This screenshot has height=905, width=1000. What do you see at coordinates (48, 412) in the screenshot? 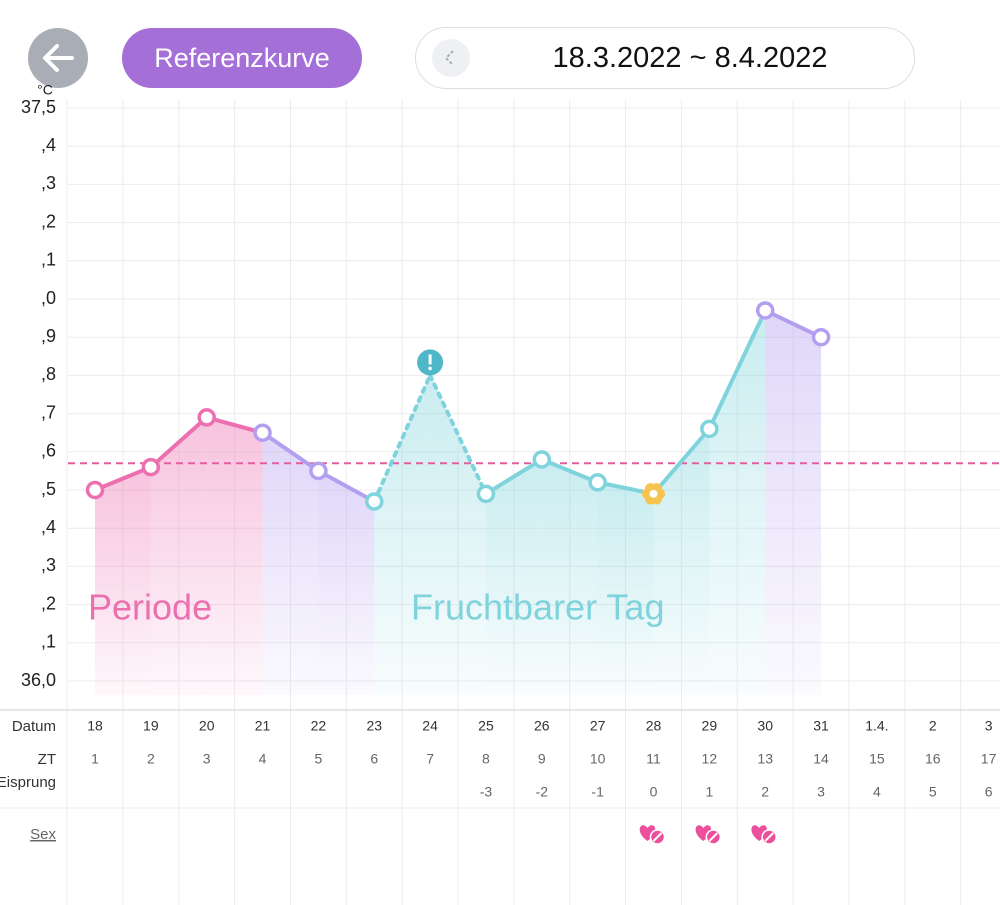
I see `y-tick-label: ,7` at bounding box center [48, 412].